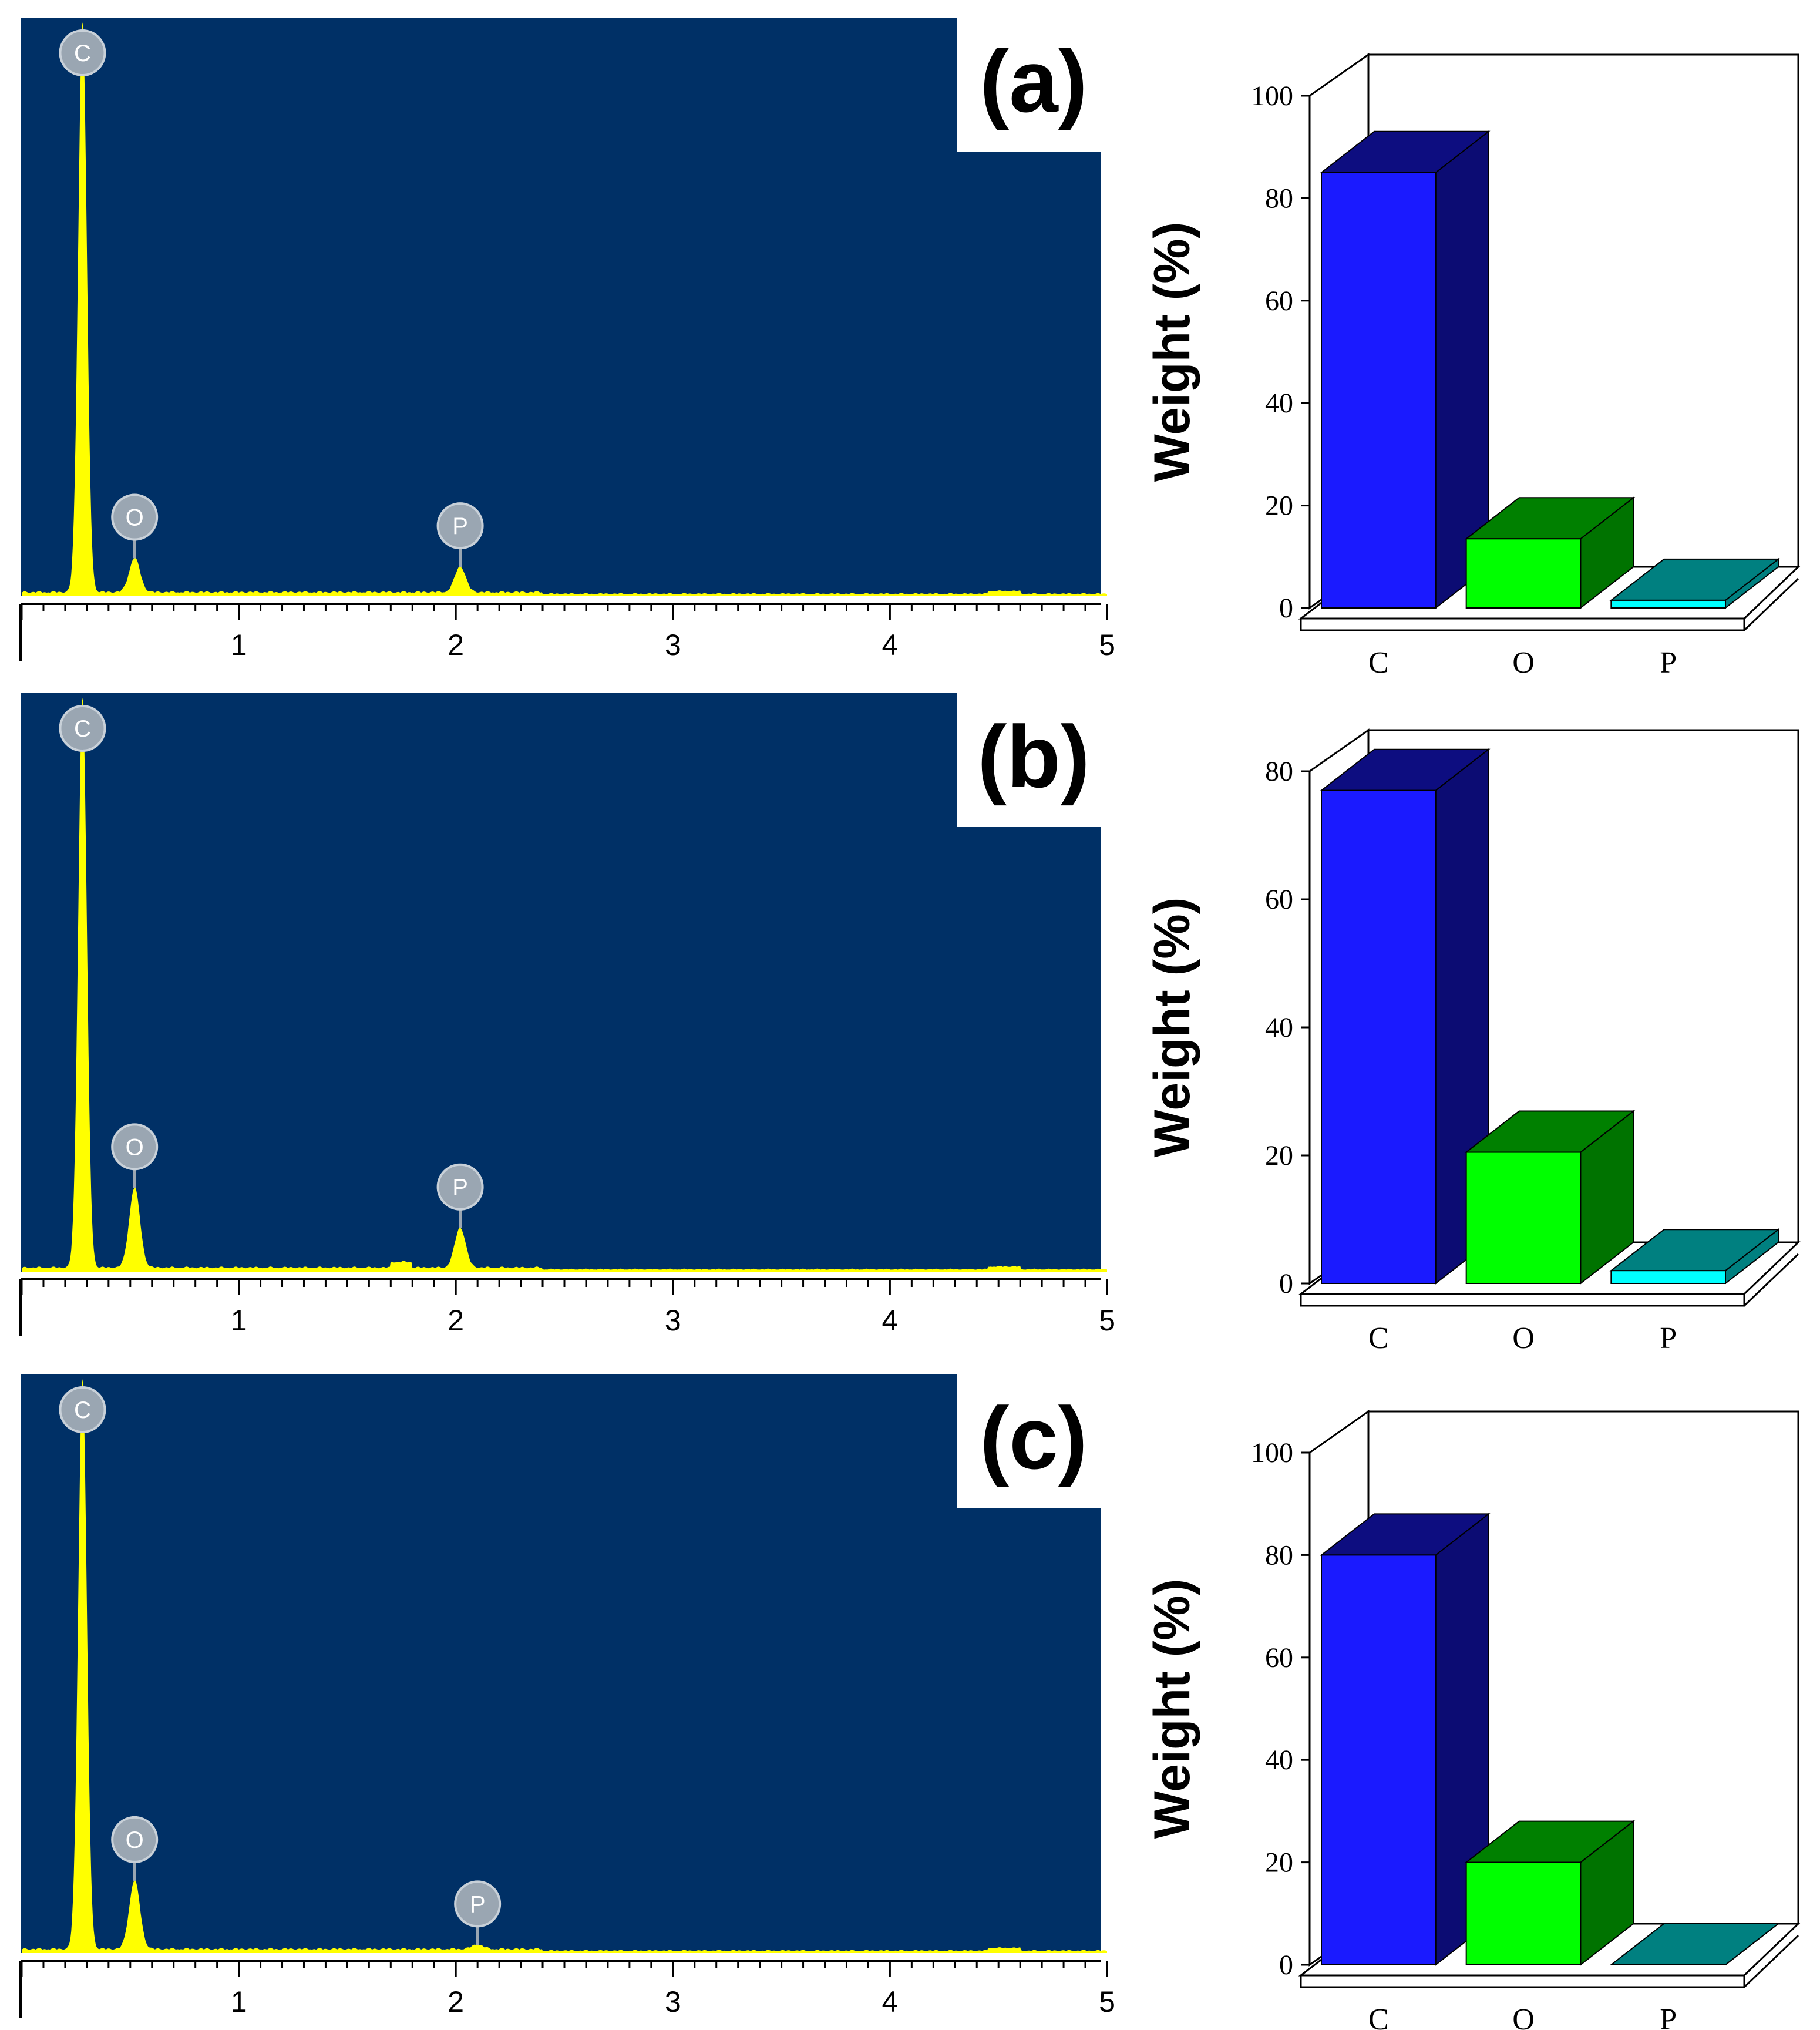 This screenshot has width=1820, height=2030. What do you see at coordinates (1378, 1339) in the screenshot?
I see `x-category-label: C` at bounding box center [1378, 1339].